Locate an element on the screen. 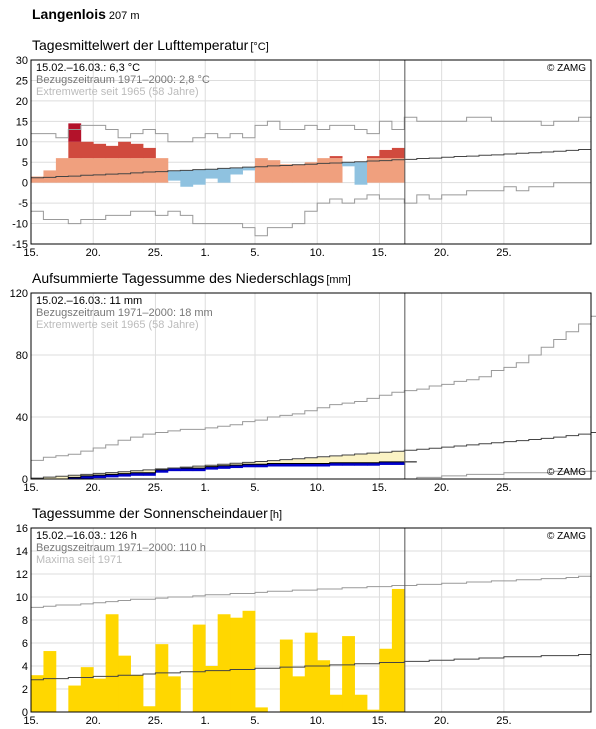 This screenshot has height=729, width=596. x-tick-label: 5. is located at coordinates (254, 253).